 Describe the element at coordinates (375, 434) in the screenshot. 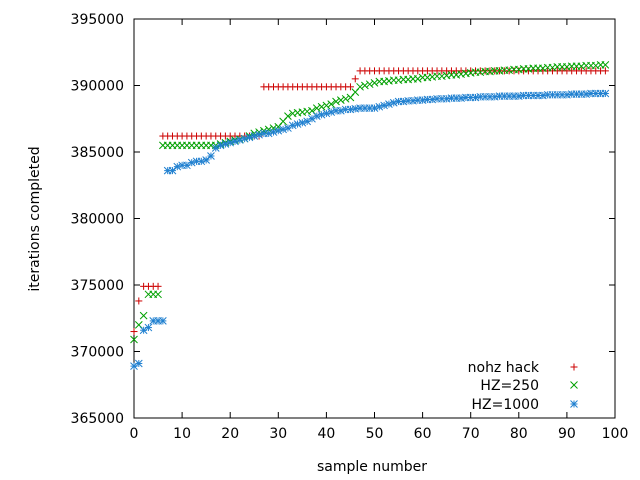

I see `x-tick-label: 50` at that location.